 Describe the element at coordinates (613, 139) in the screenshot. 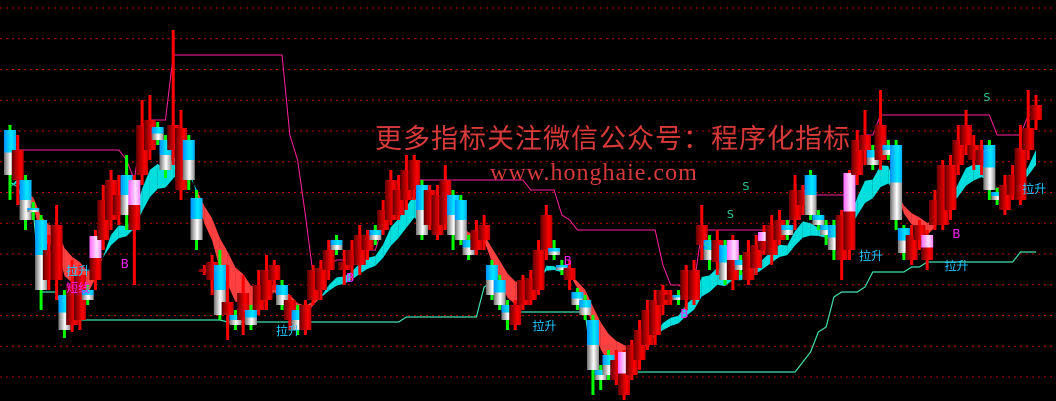

I see `watermark-title: 更多指标关注微信公众号：程序化指标` at that location.